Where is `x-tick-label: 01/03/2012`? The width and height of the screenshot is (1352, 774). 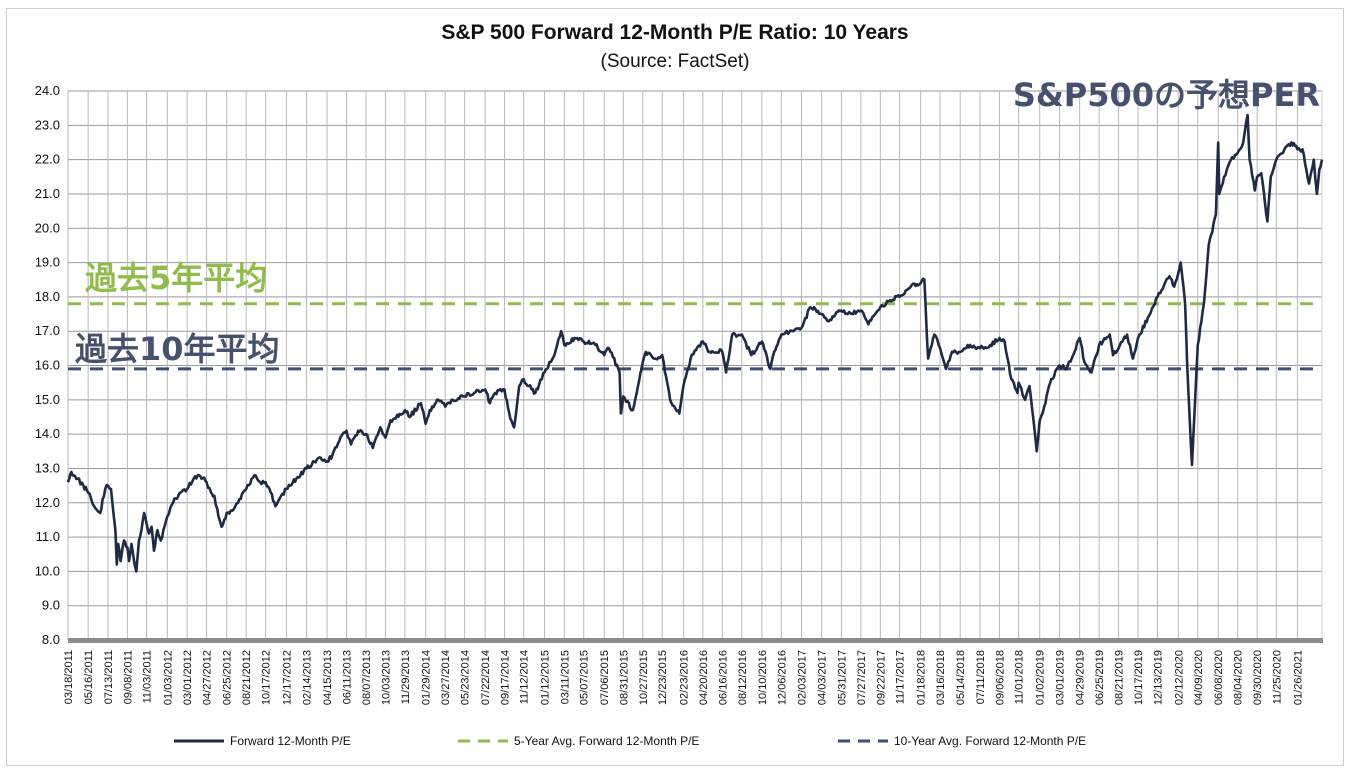 x-tick-label: 01/03/2012 is located at coordinates (168, 677).